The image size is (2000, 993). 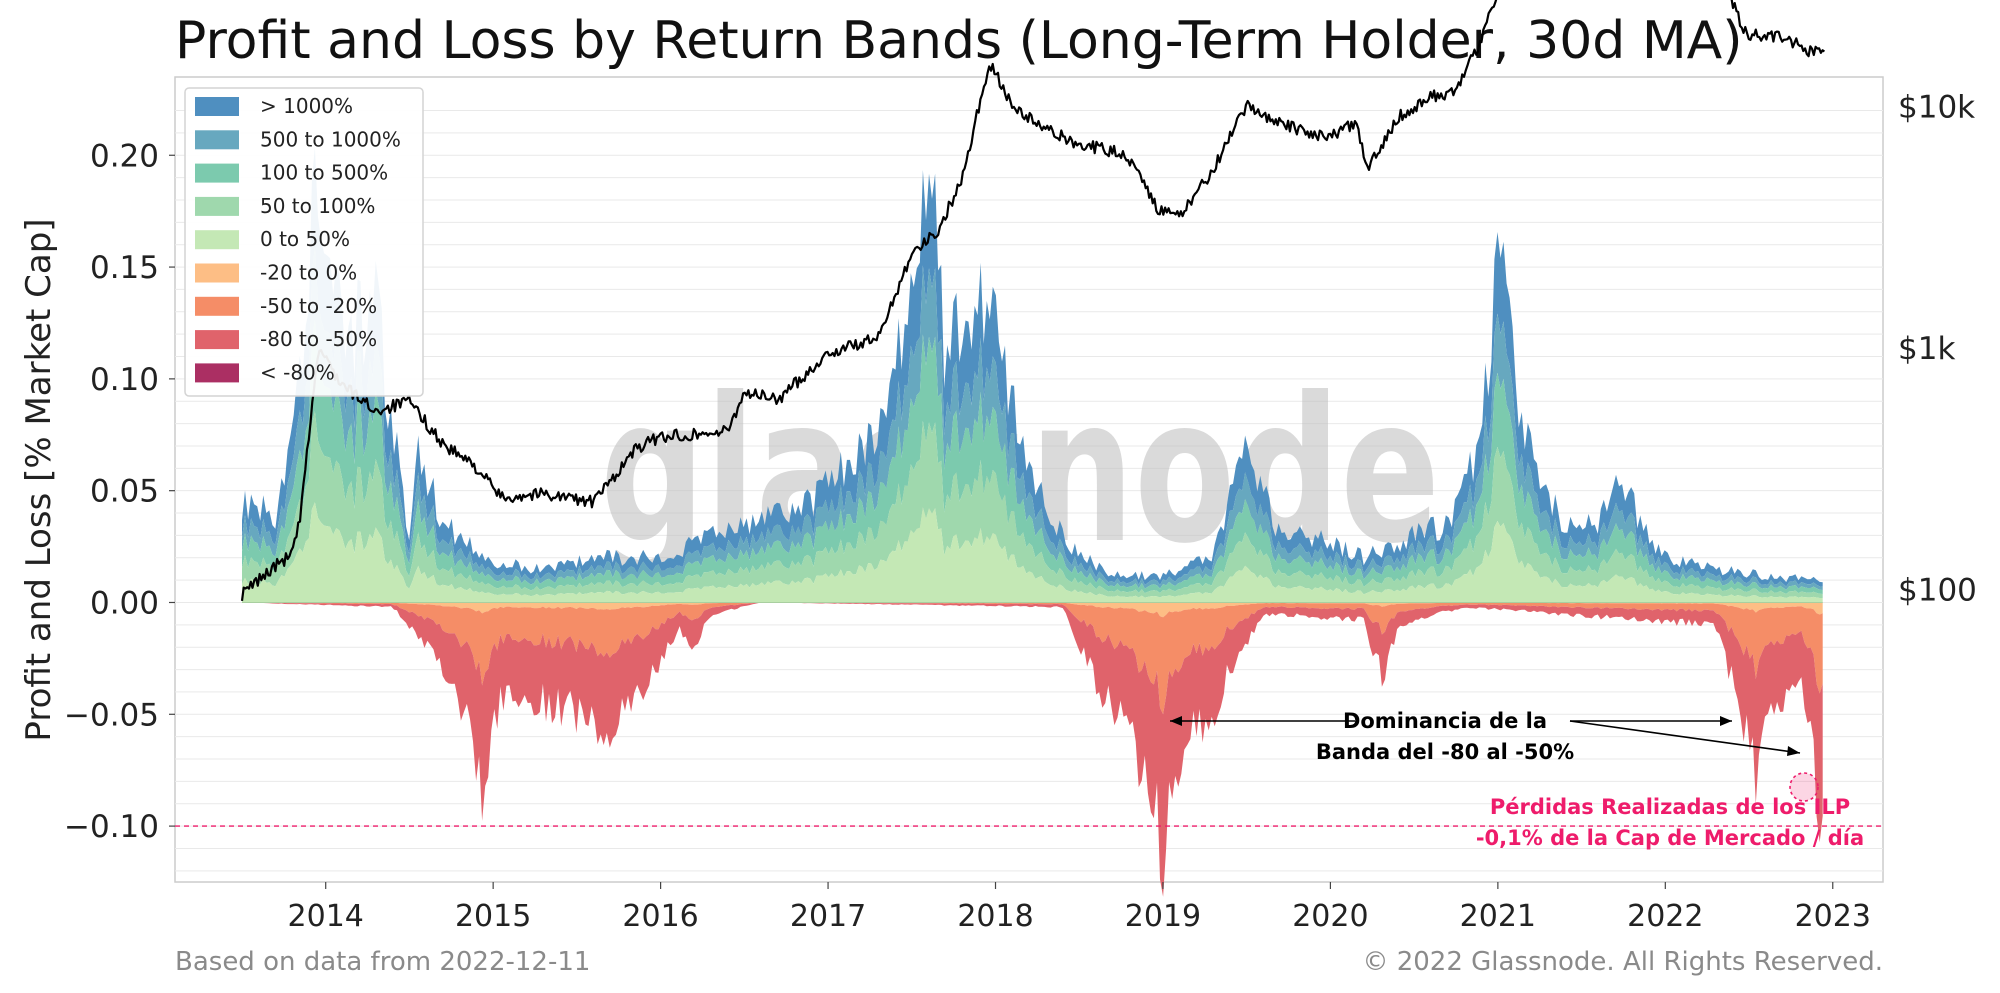 I want to click on y-tick-label: −0.10, so click(x=111, y=827).